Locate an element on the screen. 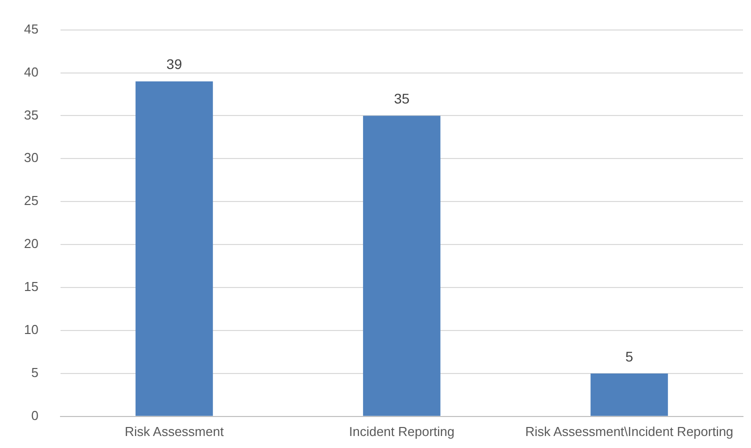 This screenshot has width=751, height=448. x-tick-label: Risk Assessment is located at coordinates (174, 431).